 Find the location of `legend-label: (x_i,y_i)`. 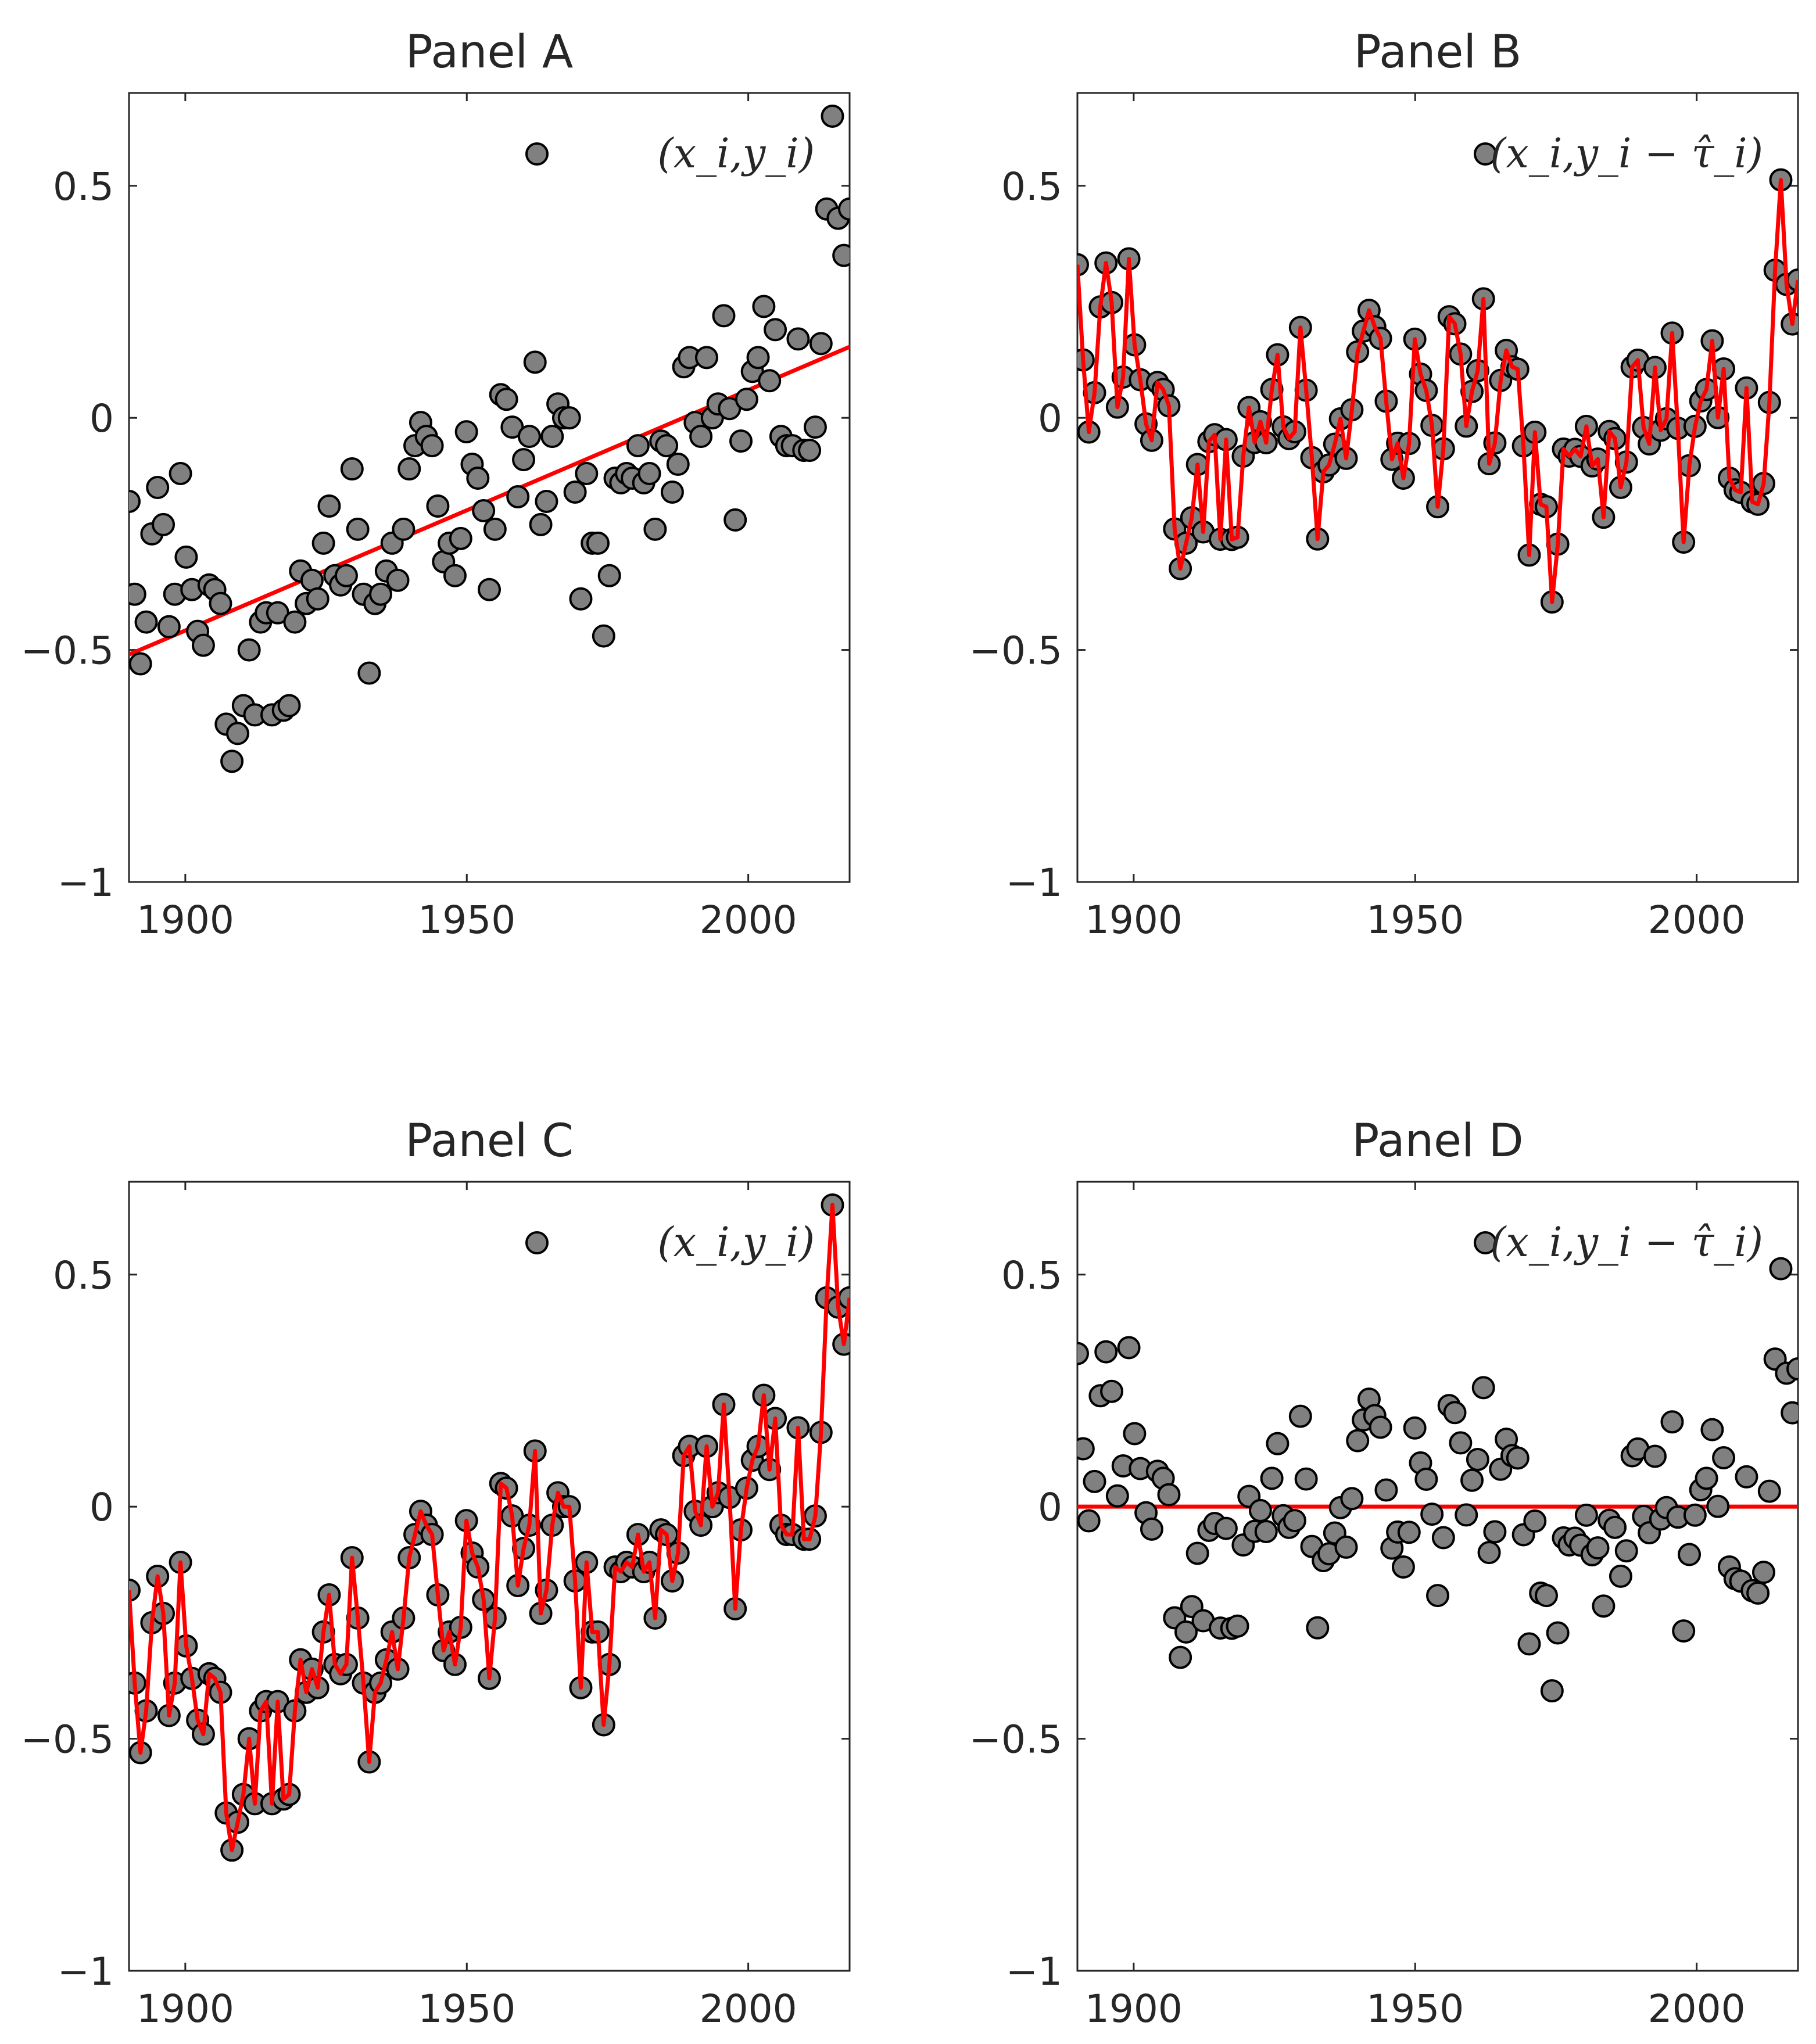

legend-label: (x_i,y_i) is located at coordinates (736, 1242).